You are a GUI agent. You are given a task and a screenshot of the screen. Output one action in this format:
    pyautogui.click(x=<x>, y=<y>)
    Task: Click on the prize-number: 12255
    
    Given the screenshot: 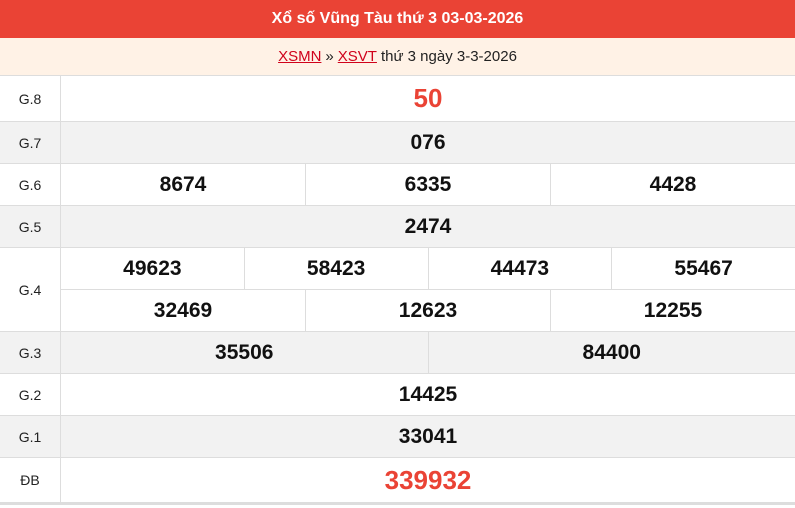 What is the action you would take?
    pyautogui.click(x=672, y=310)
    